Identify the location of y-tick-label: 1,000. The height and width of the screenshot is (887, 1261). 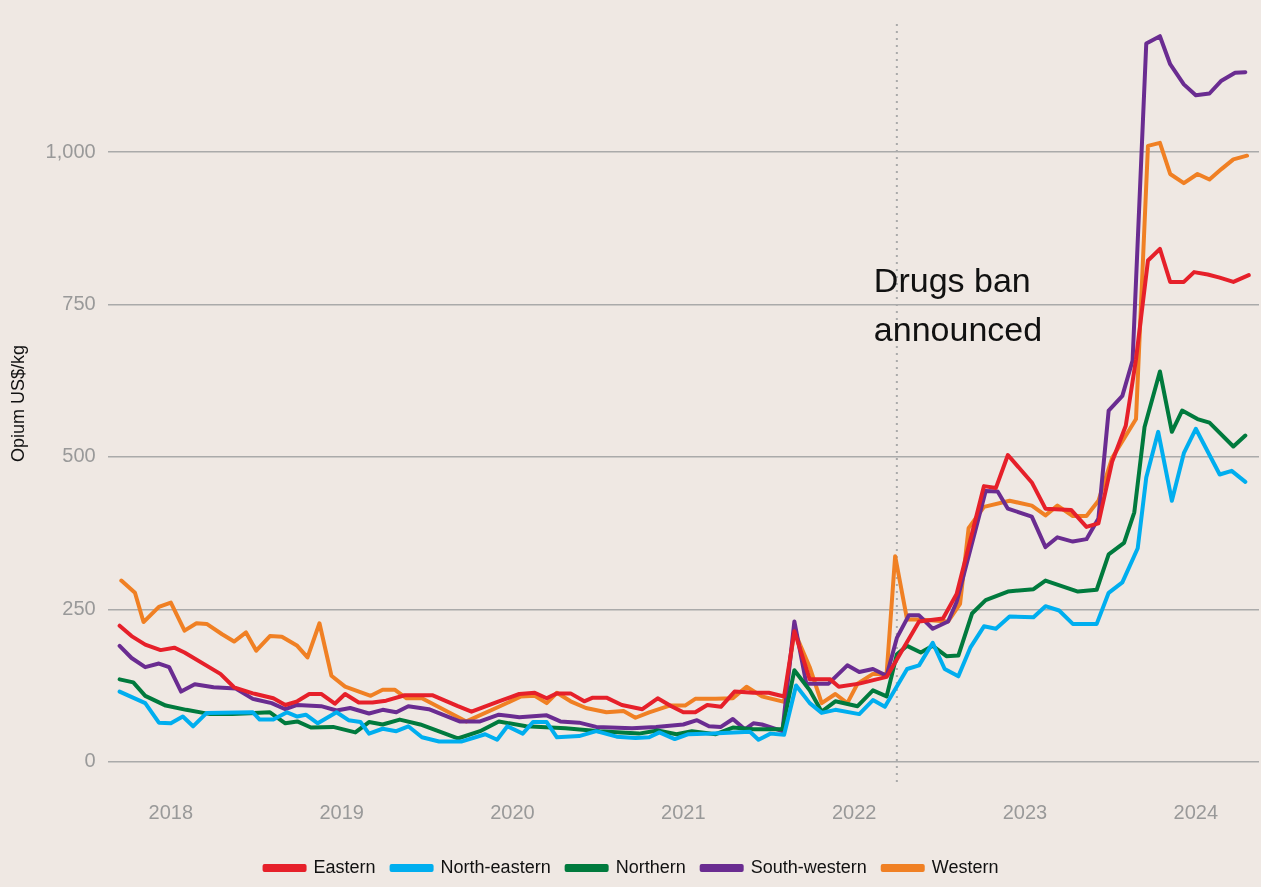
(70, 150).